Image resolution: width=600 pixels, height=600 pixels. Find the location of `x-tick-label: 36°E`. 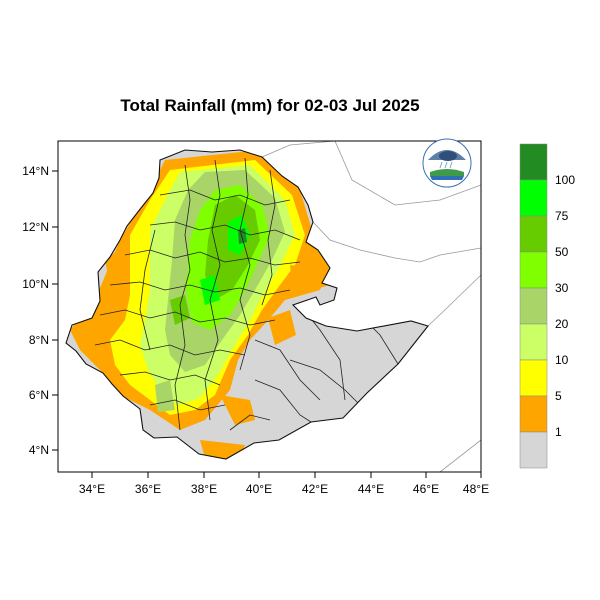

x-tick-label: 36°E is located at coordinates (148, 489).